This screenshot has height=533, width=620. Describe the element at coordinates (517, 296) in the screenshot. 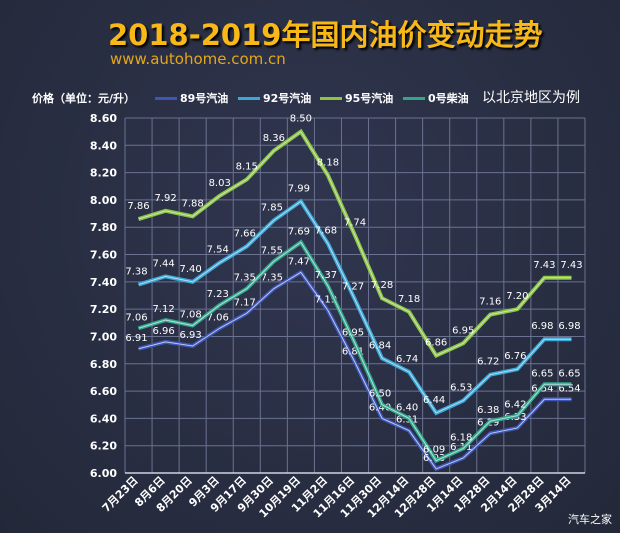

I see `data-label: 7.20` at that location.